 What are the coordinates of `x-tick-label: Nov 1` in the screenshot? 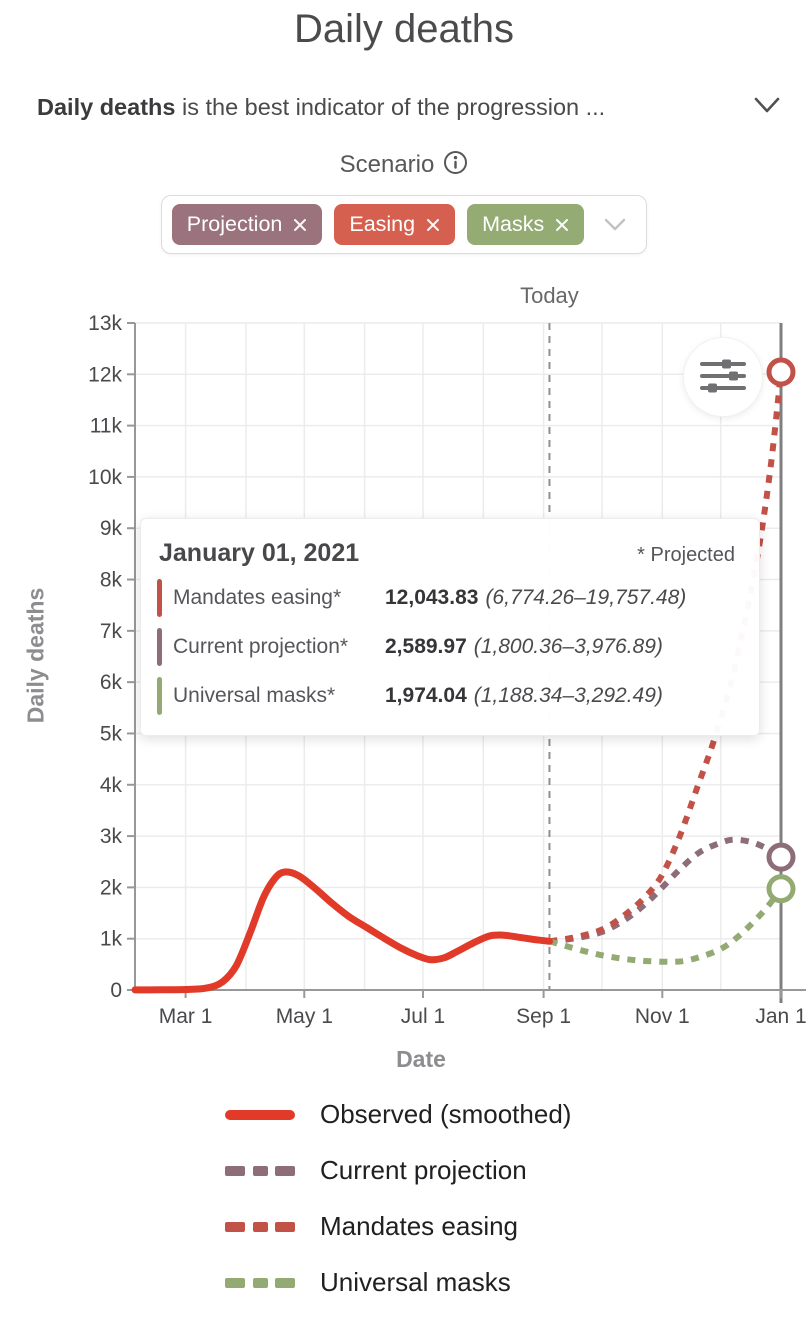 It's located at (662, 1016).